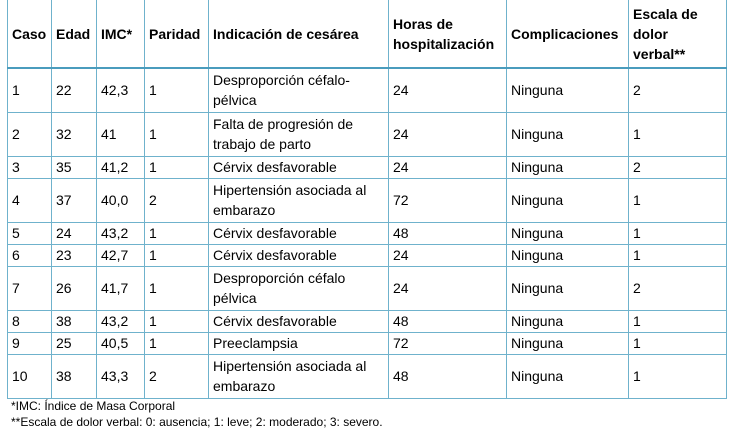 This screenshot has width=732, height=432. Describe the element at coordinates (93, 406) in the screenshot. I see `footnote-imc: *IMC: Índice de Masa Corporal` at that location.